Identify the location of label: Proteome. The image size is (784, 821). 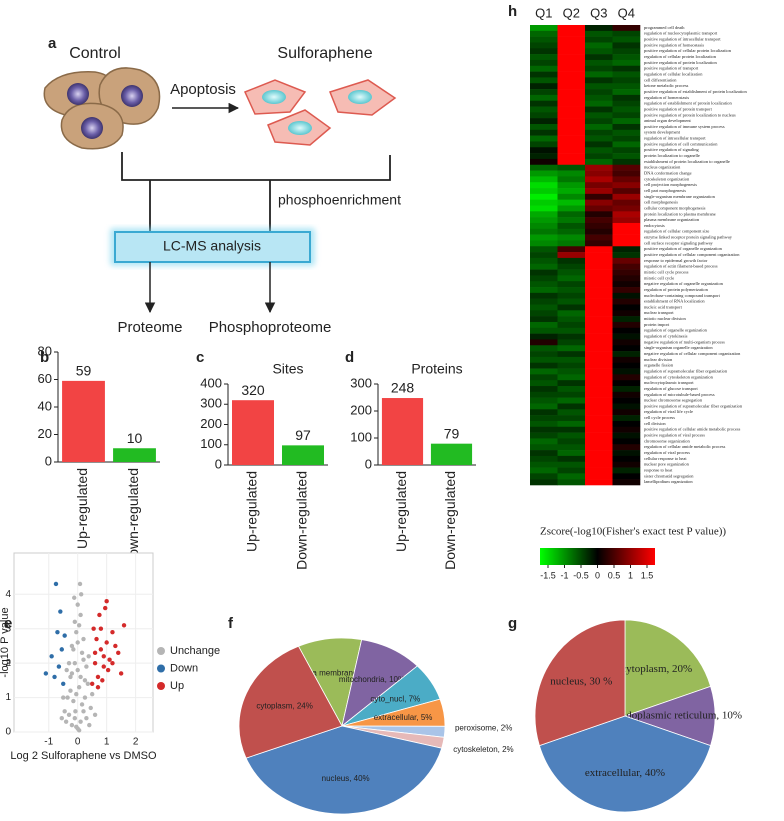
(149, 327).